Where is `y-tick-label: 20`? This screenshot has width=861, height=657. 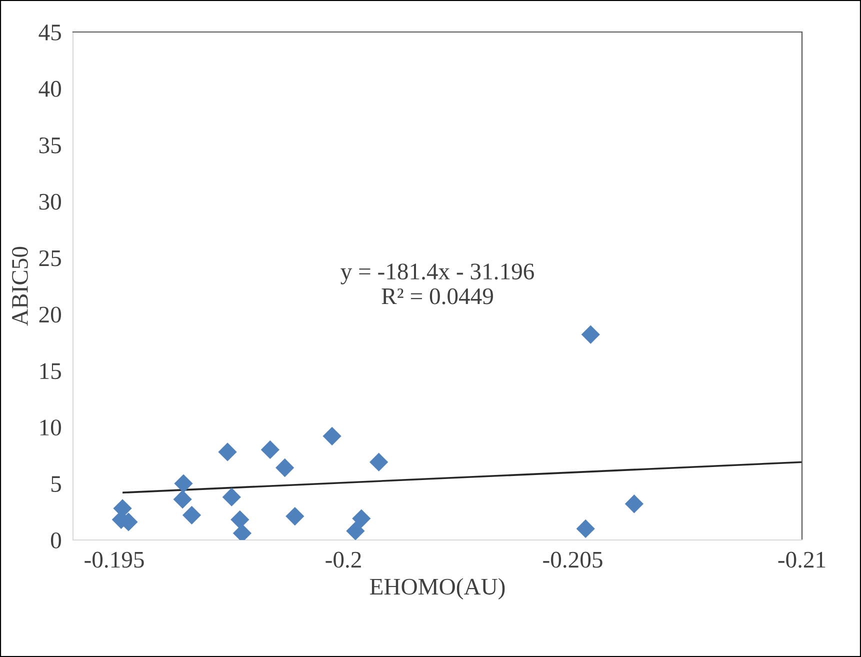
y-tick-label: 20 is located at coordinates (50, 314).